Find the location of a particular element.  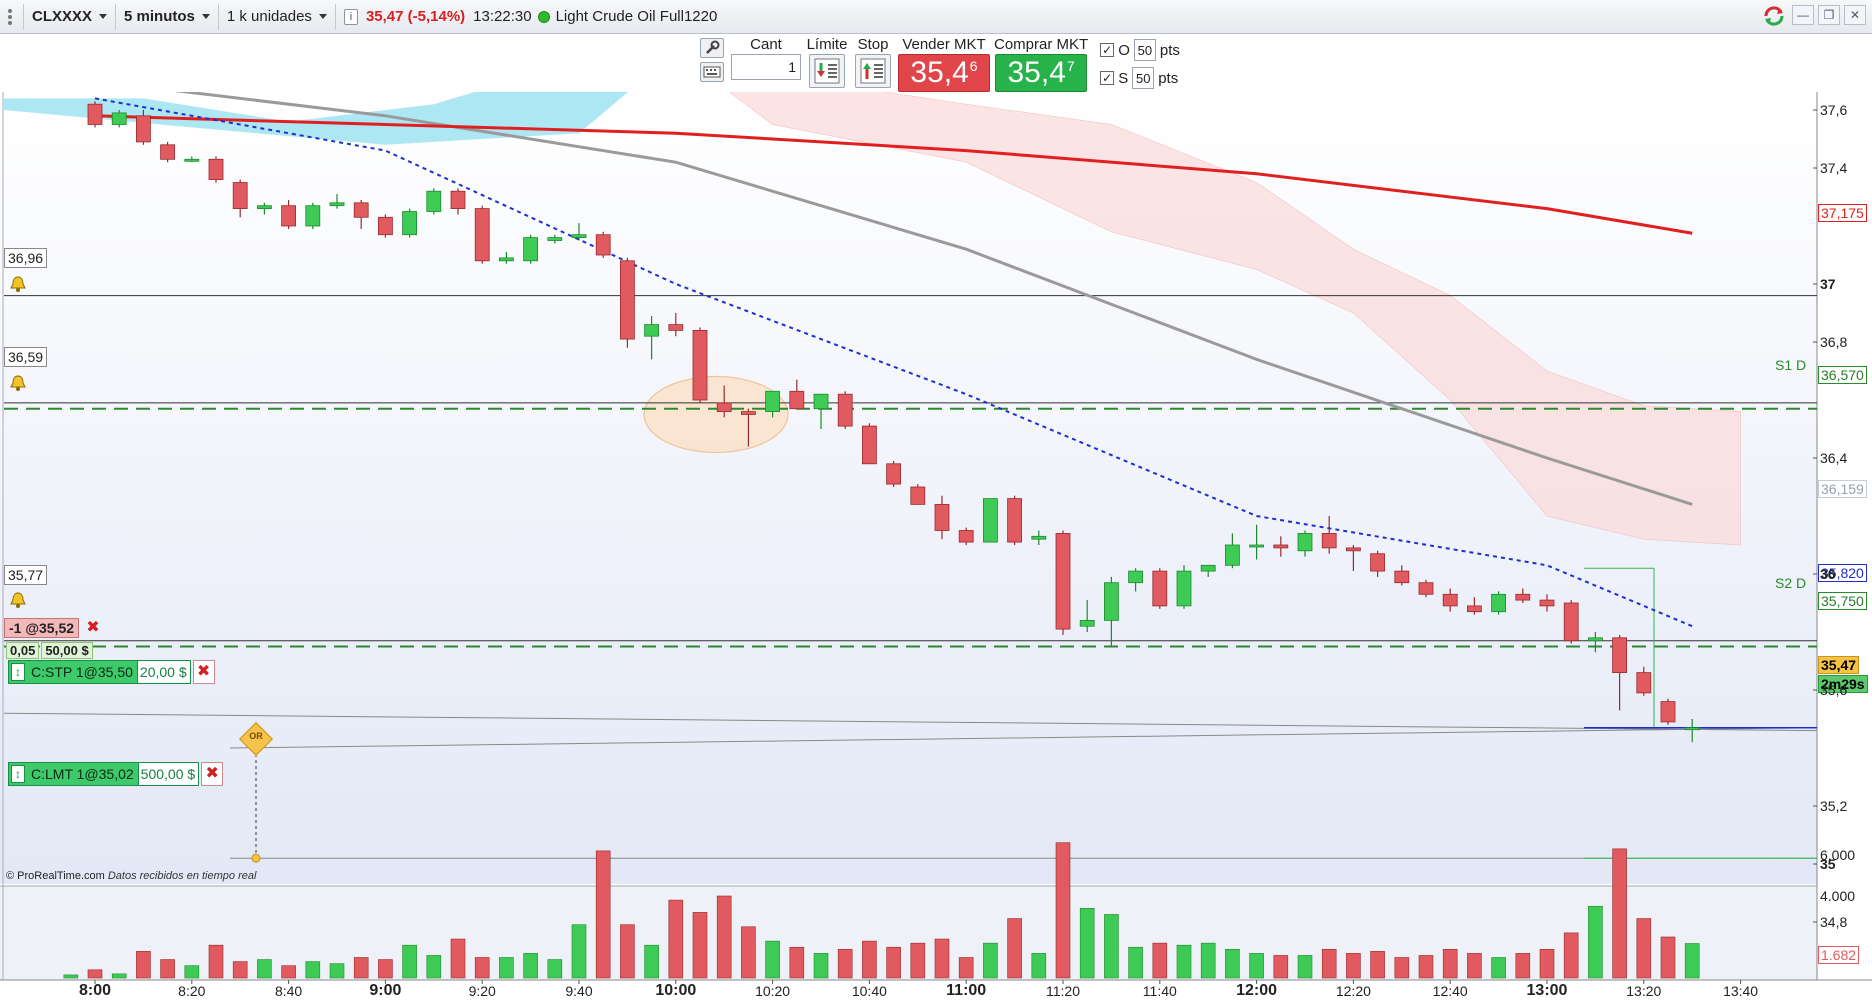

close-icon: ✕ is located at coordinates (1855, 15).